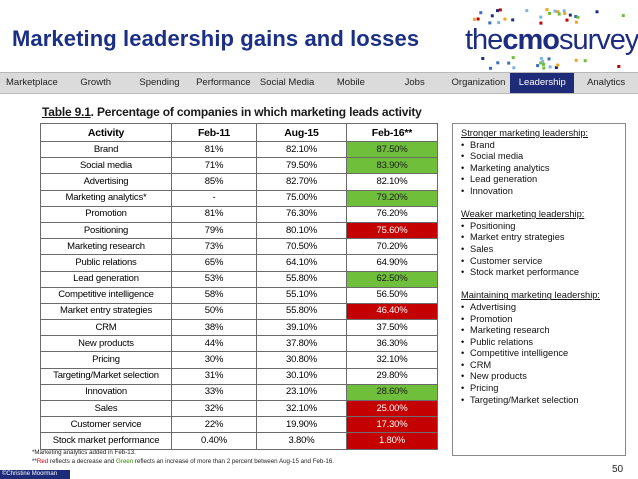 The height and width of the screenshot is (479, 638). What do you see at coordinates (543, 227) in the screenshot?
I see `list-item: Positioning` at bounding box center [543, 227].